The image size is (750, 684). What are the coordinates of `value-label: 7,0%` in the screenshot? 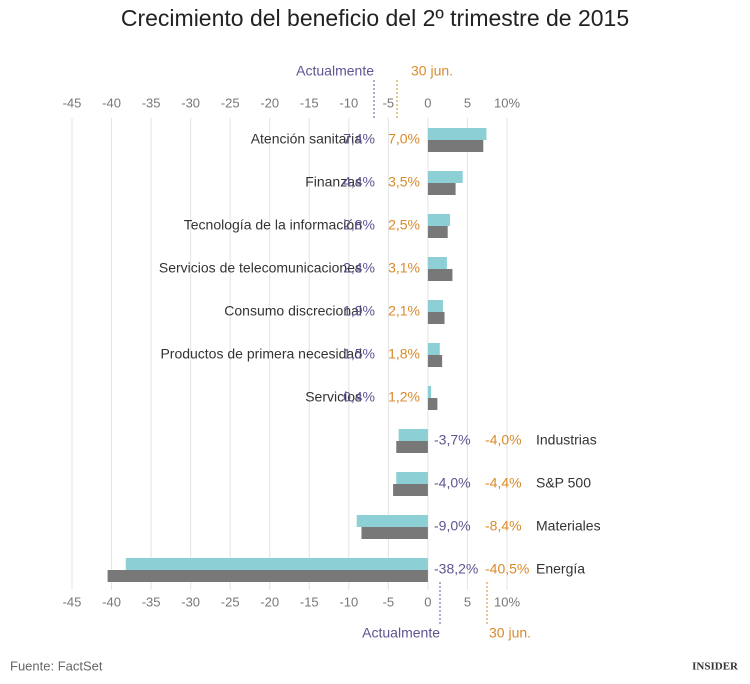 It's located at (404, 139).